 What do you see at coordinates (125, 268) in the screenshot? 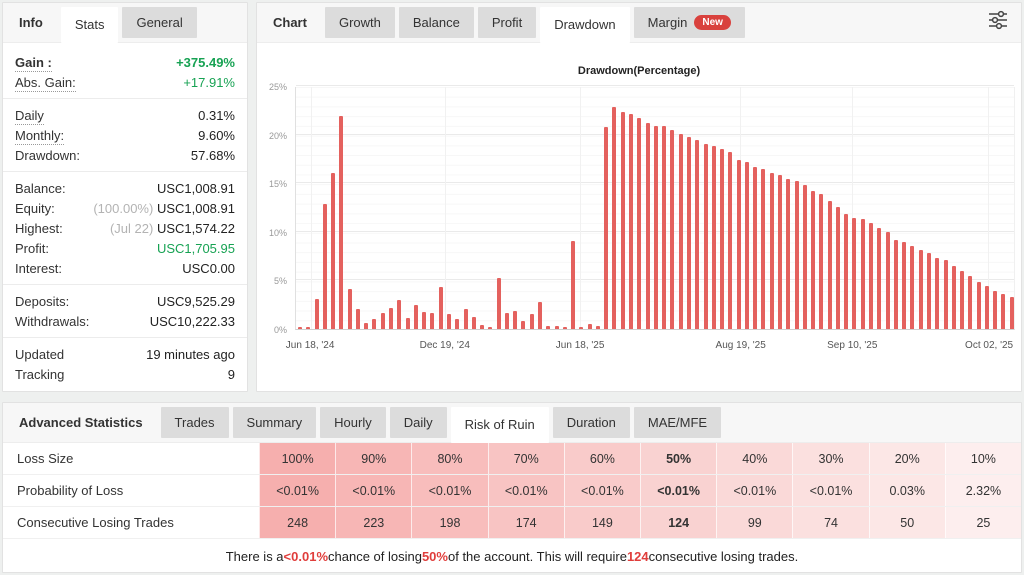
I see `stat-row-interest: Interest: USC0.00` at bounding box center [125, 268].